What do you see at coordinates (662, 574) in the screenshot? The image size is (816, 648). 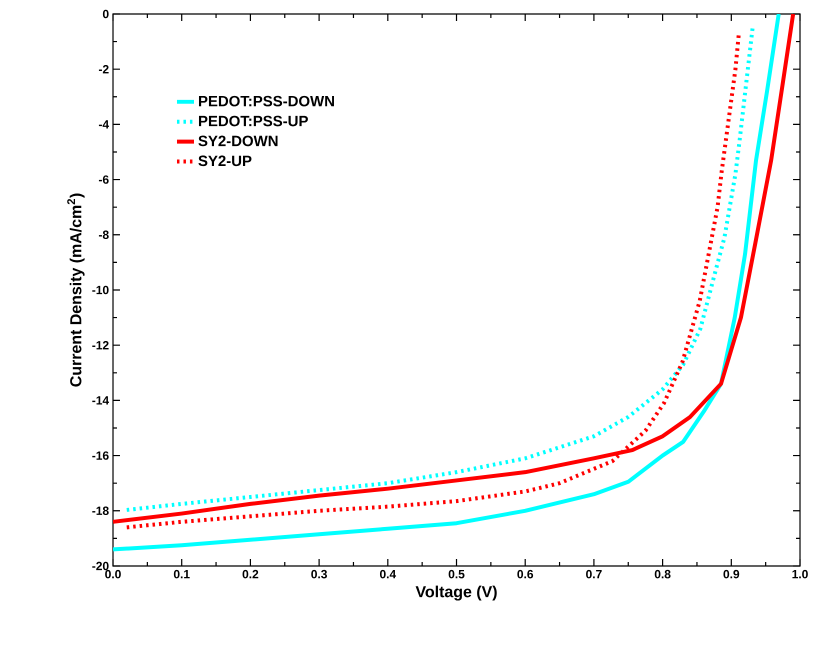 I see `x-tick-label: 0.8` at bounding box center [662, 574].